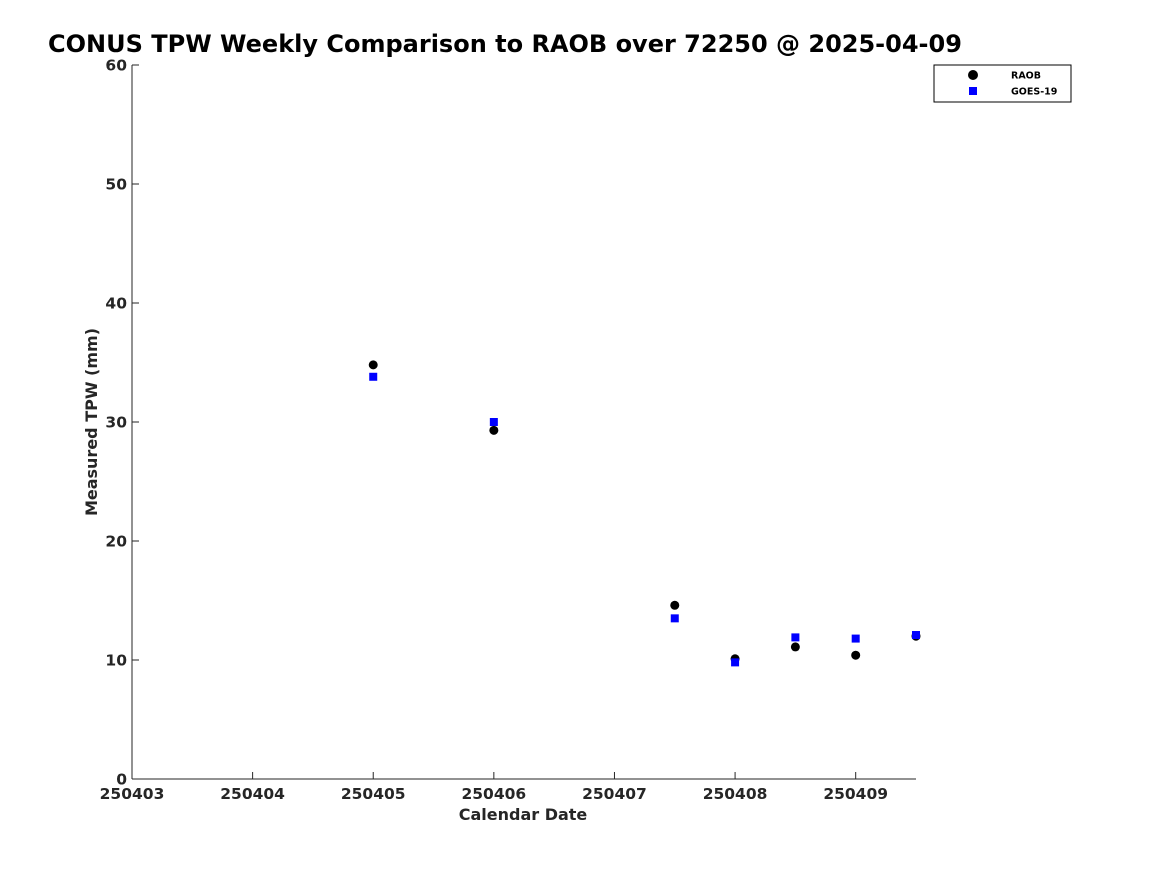 This screenshot has width=1167, height=875. I want to click on x-axis-label: Calendar Date, so click(523, 814).